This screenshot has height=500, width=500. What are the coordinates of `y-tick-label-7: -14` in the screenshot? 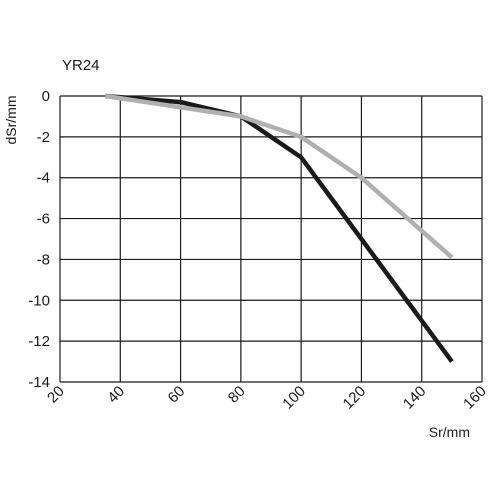 It's located at (39, 382).